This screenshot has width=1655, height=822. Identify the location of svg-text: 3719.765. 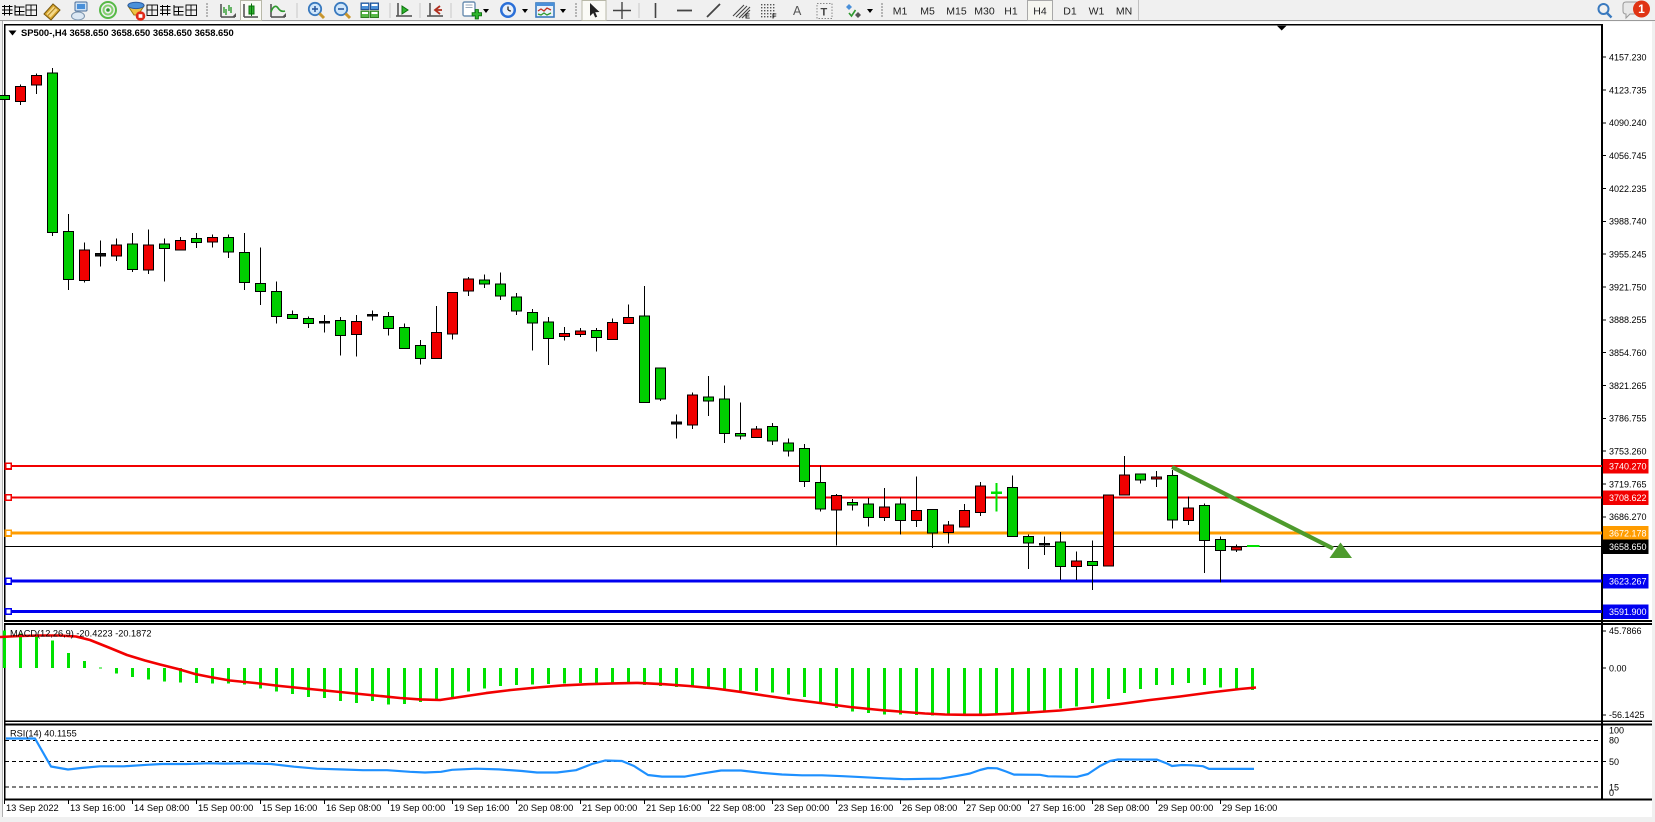
(1628, 484).